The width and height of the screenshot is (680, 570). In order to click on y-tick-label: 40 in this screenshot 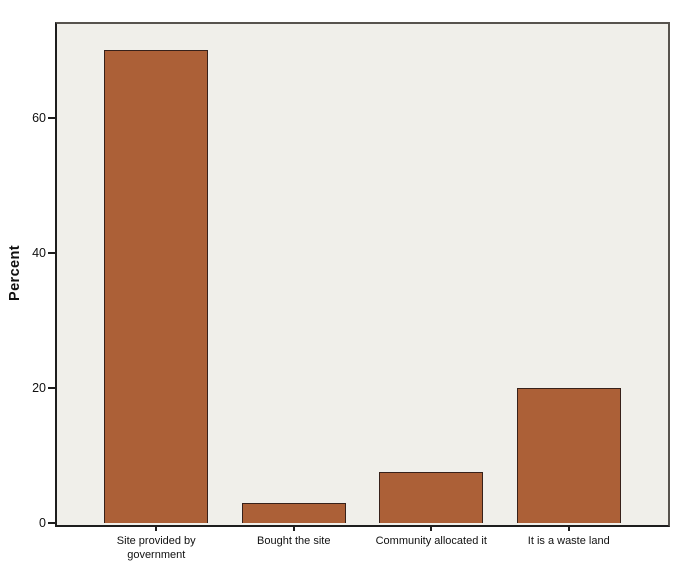, I will do `click(39, 252)`.